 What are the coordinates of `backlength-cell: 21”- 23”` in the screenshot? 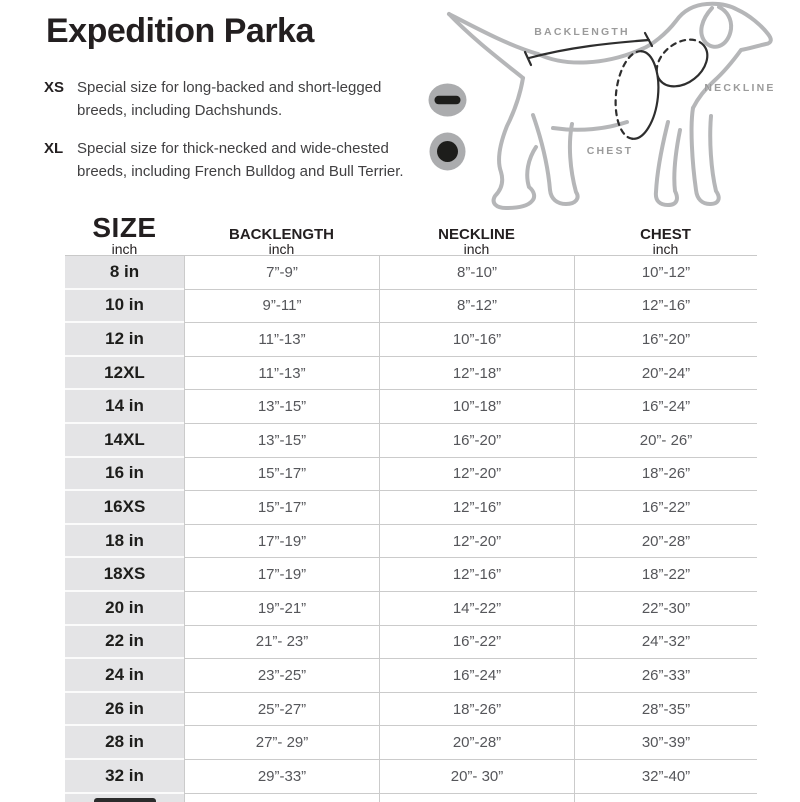 It's located at (281, 642).